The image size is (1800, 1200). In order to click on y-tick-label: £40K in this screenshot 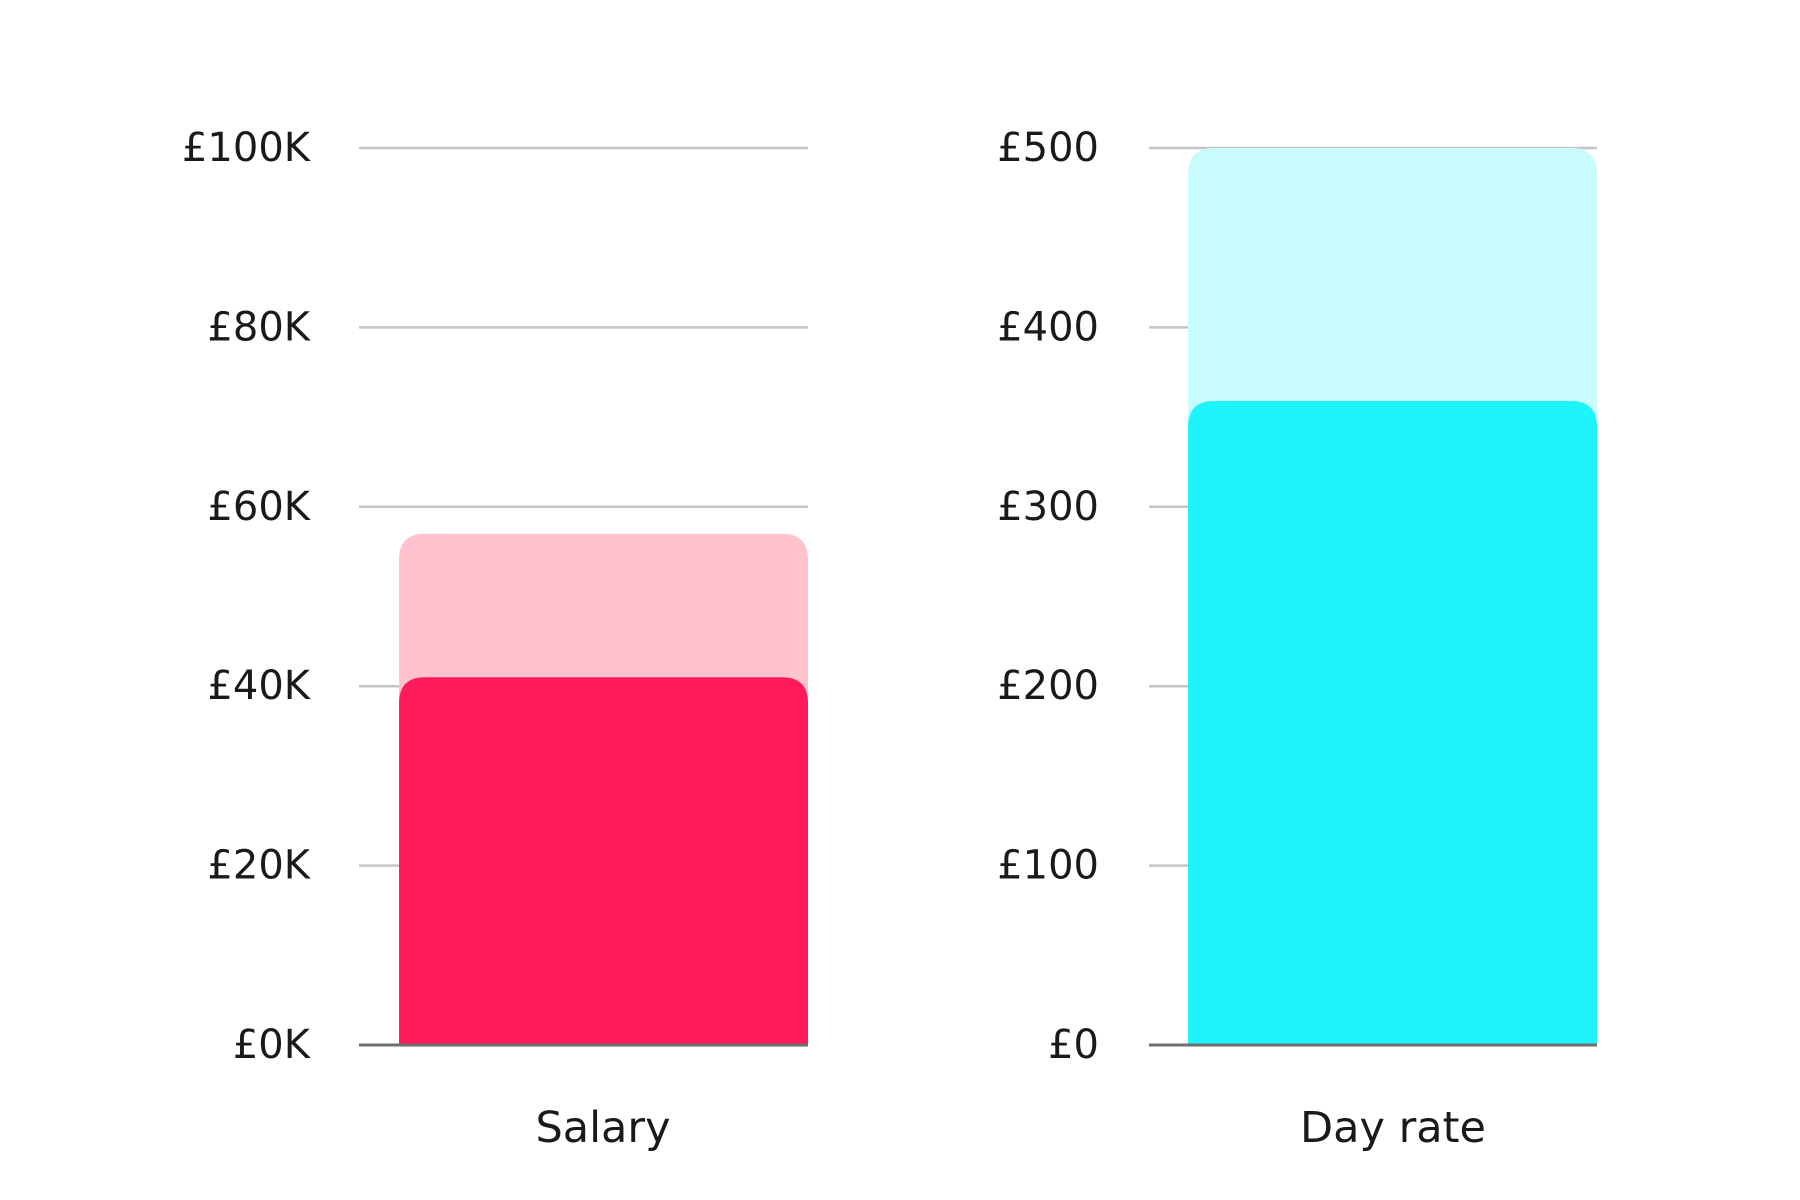, I will do `click(259, 686)`.